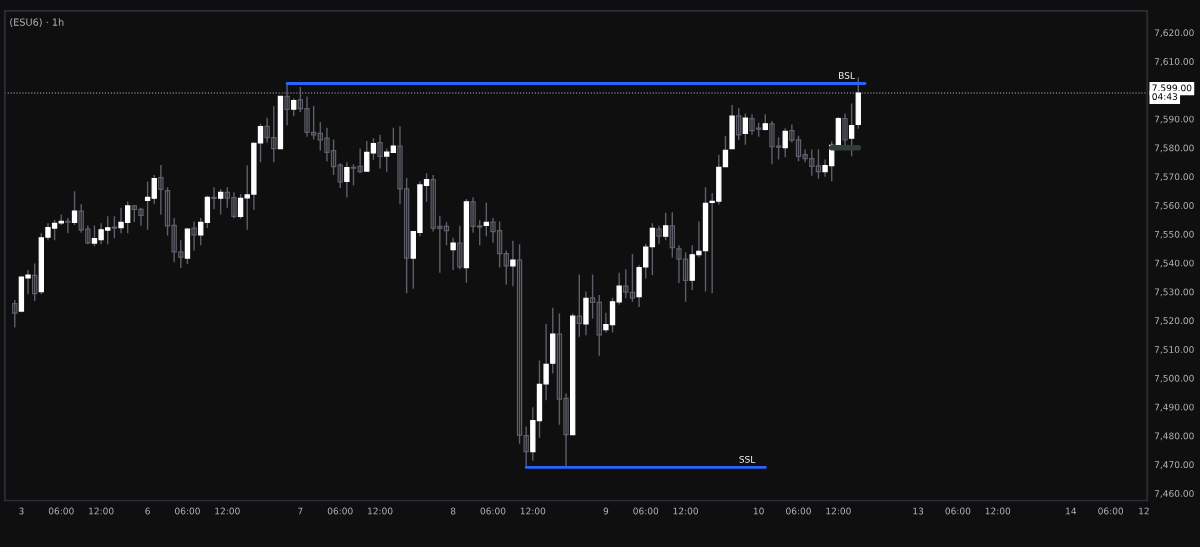 This screenshot has height=547, width=1200. Describe the element at coordinates (1174, 321) in the screenshot. I see `y-tick-label: 7,520.00` at that location.